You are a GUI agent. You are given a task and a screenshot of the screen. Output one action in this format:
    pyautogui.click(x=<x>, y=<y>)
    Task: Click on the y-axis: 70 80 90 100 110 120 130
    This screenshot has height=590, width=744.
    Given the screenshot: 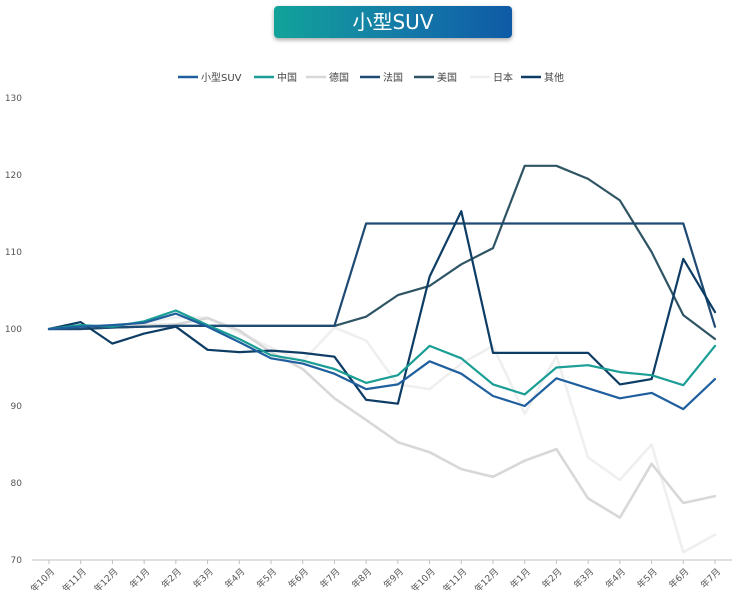 What is the action you would take?
    pyautogui.click(x=13, y=330)
    